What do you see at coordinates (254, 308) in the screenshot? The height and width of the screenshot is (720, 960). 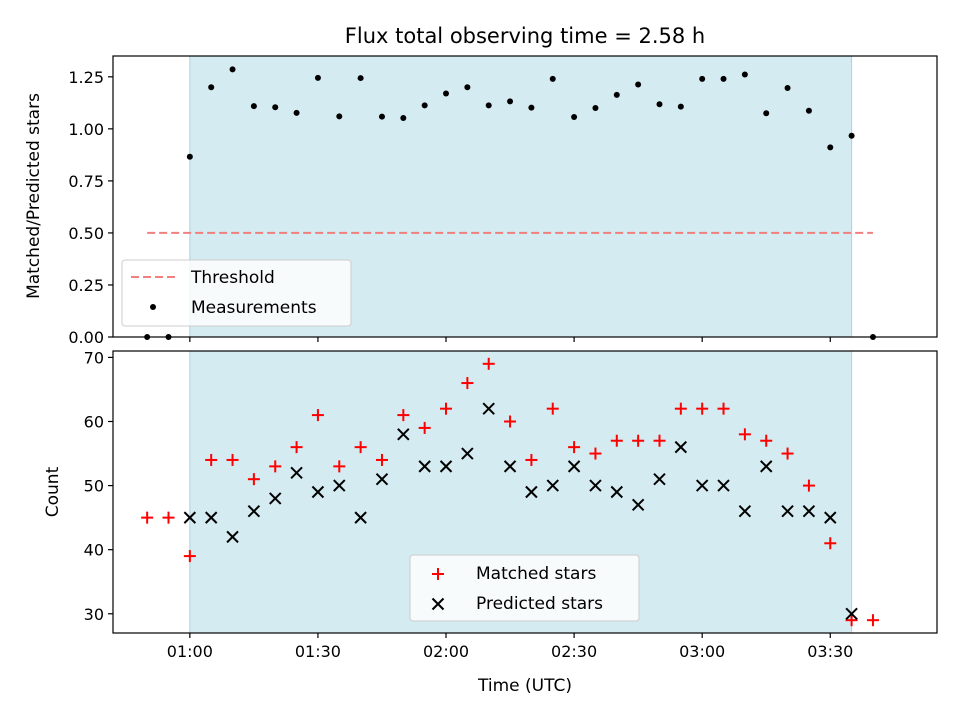 I see `legend-measurement-label: Measurements` at bounding box center [254, 308].